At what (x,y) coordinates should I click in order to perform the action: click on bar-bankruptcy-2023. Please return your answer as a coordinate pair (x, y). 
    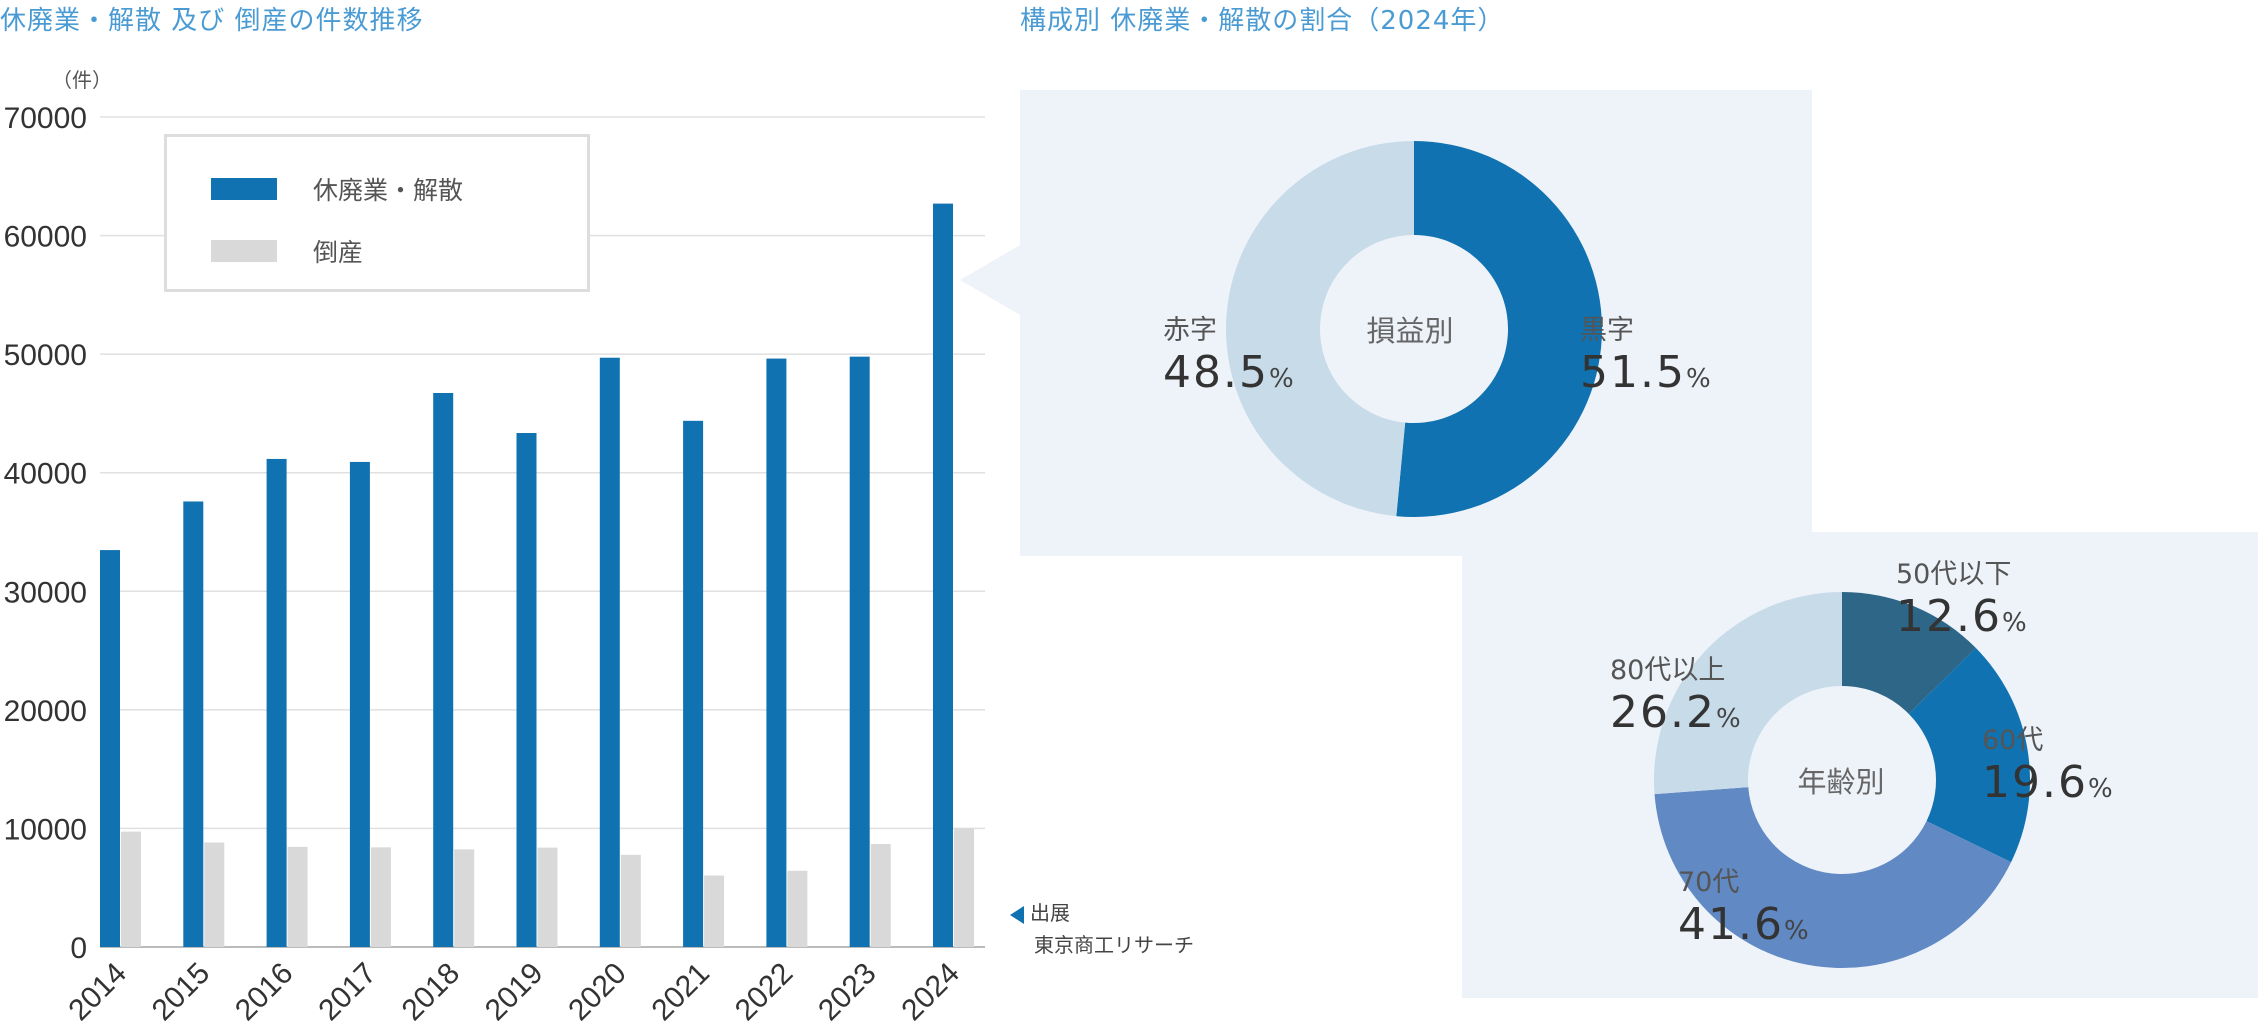
    Looking at the image, I should click on (880, 895).